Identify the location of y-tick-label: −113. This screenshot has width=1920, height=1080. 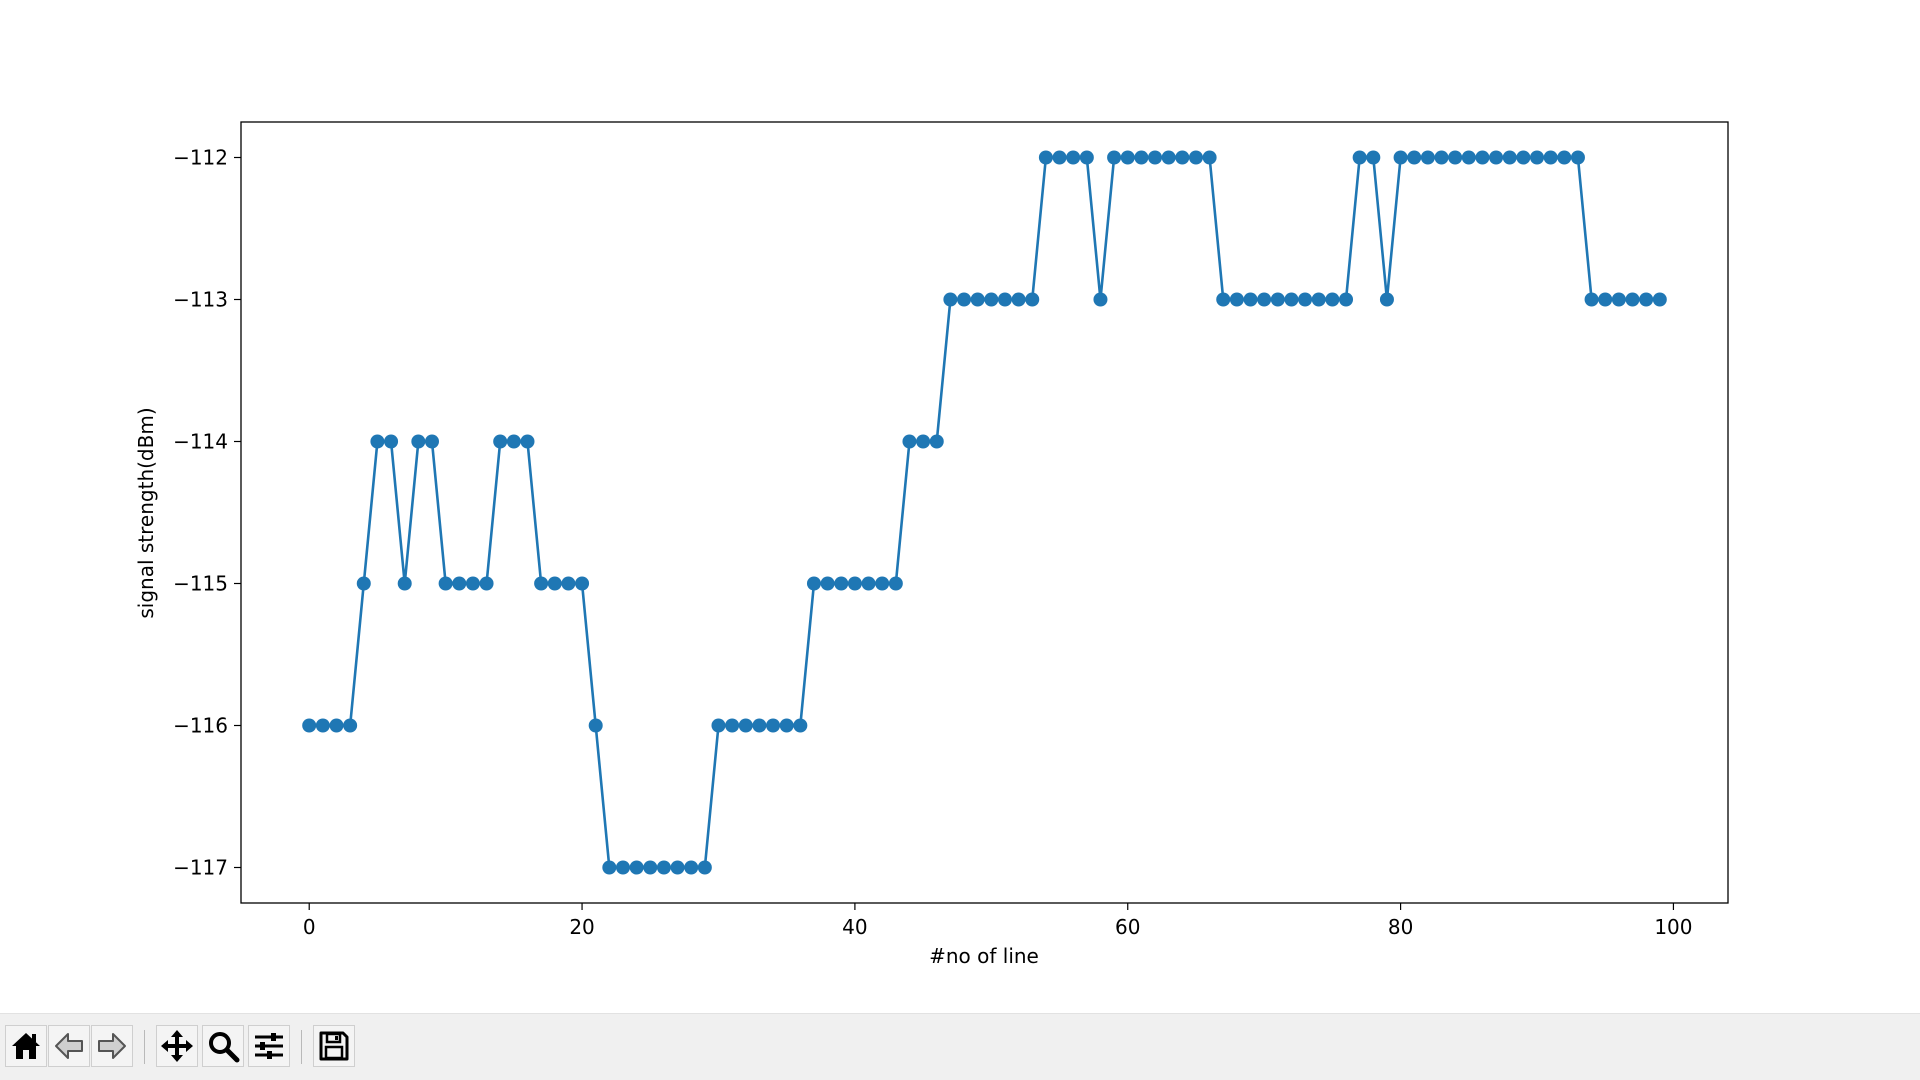
(200, 300).